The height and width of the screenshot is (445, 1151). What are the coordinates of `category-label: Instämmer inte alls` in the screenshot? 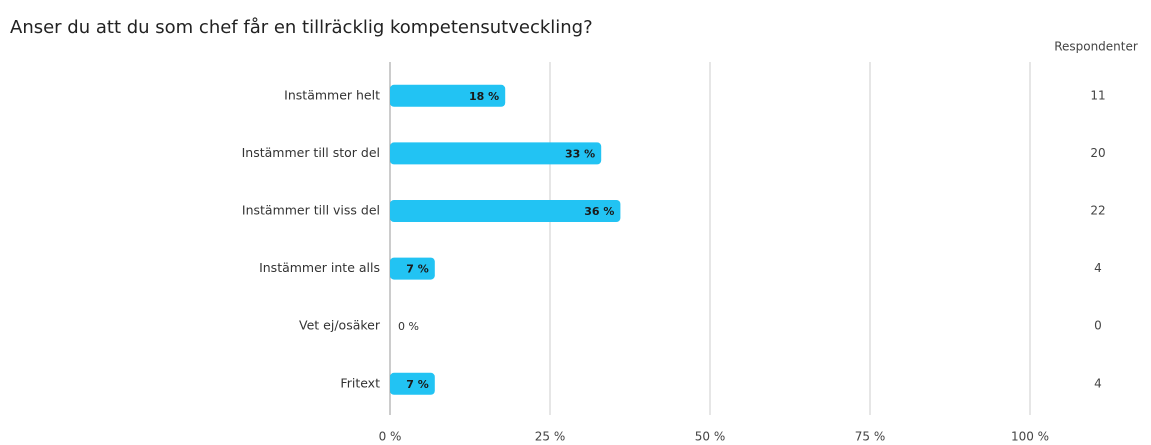 It's located at (319, 267).